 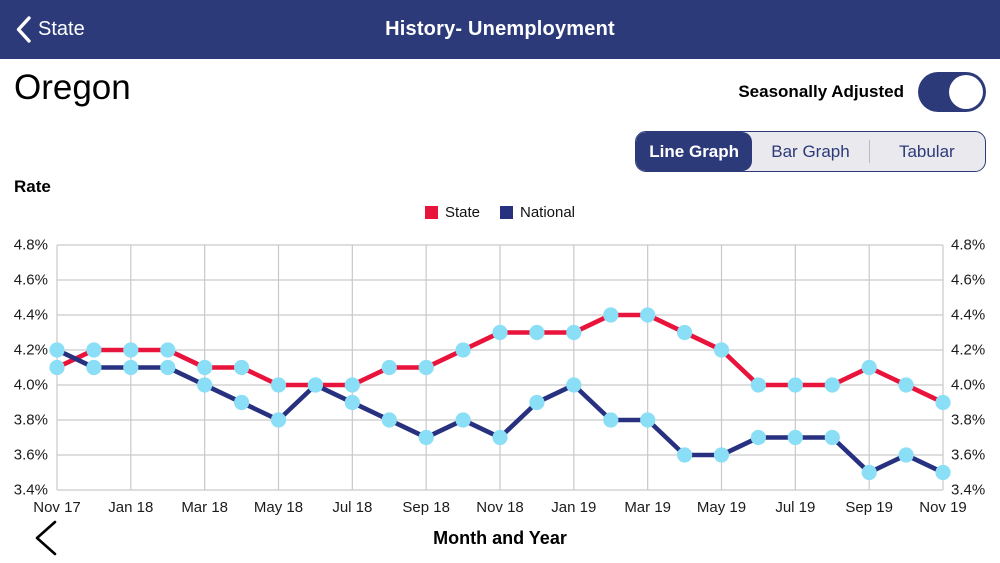 I want to click on chart-legend: State National, so click(x=500, y=212).